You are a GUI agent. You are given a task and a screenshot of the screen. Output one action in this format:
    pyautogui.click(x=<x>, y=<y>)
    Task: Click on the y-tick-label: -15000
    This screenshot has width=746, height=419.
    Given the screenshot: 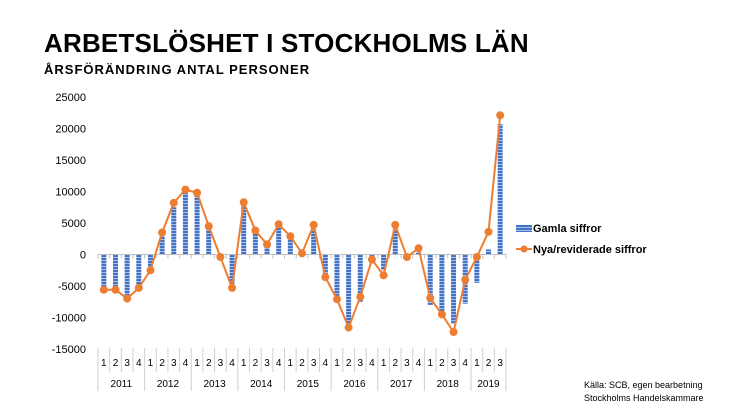 What is the action you would take?
    pyautogui.click(x=69, y=350)
    